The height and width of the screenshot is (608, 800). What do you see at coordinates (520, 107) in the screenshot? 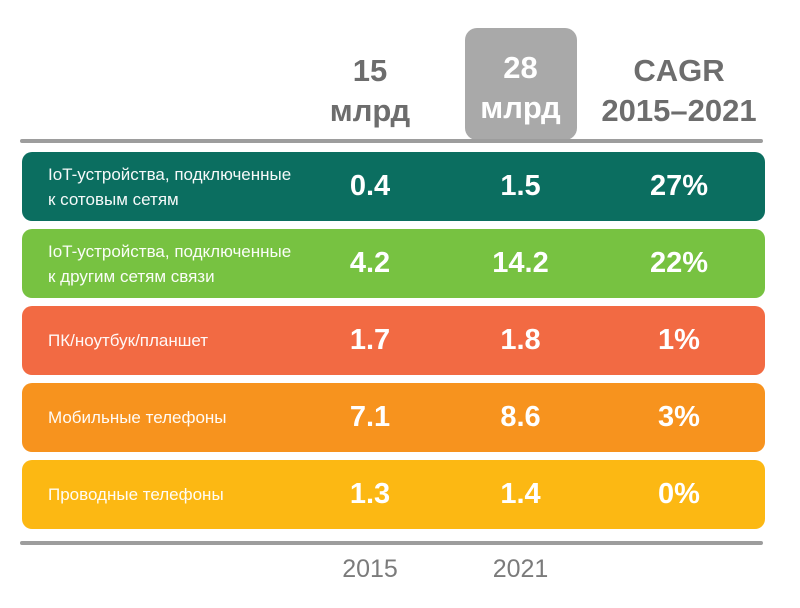
I see `header-total-2021-unit: млрд` at bounding box center [520, 107].